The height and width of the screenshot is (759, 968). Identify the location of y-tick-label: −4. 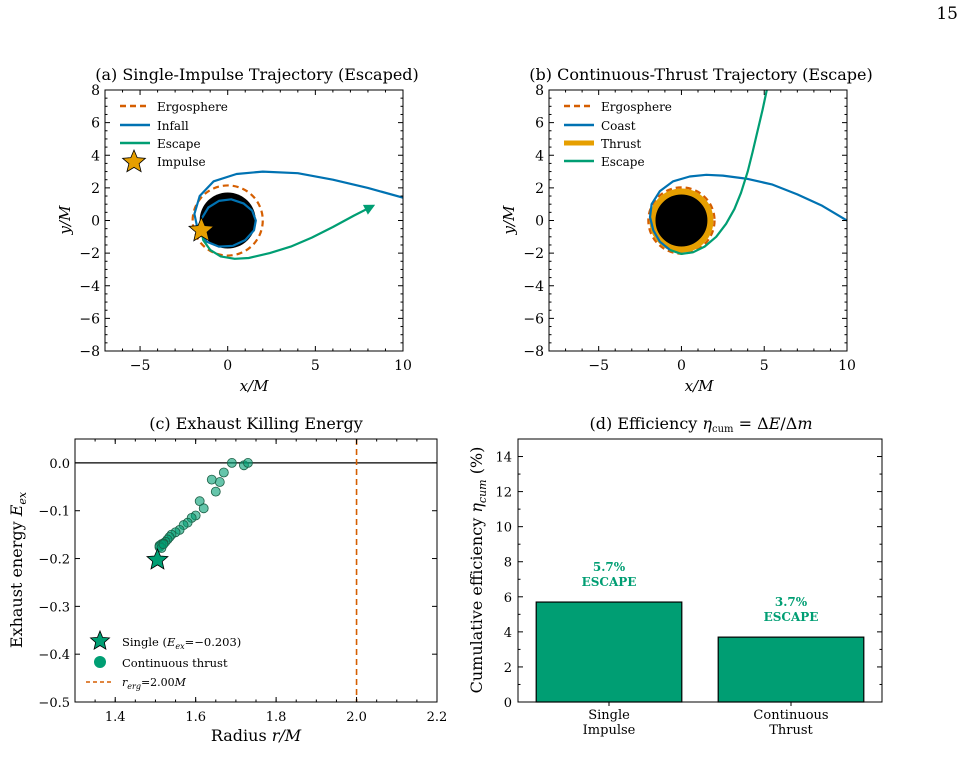
(89, 287).